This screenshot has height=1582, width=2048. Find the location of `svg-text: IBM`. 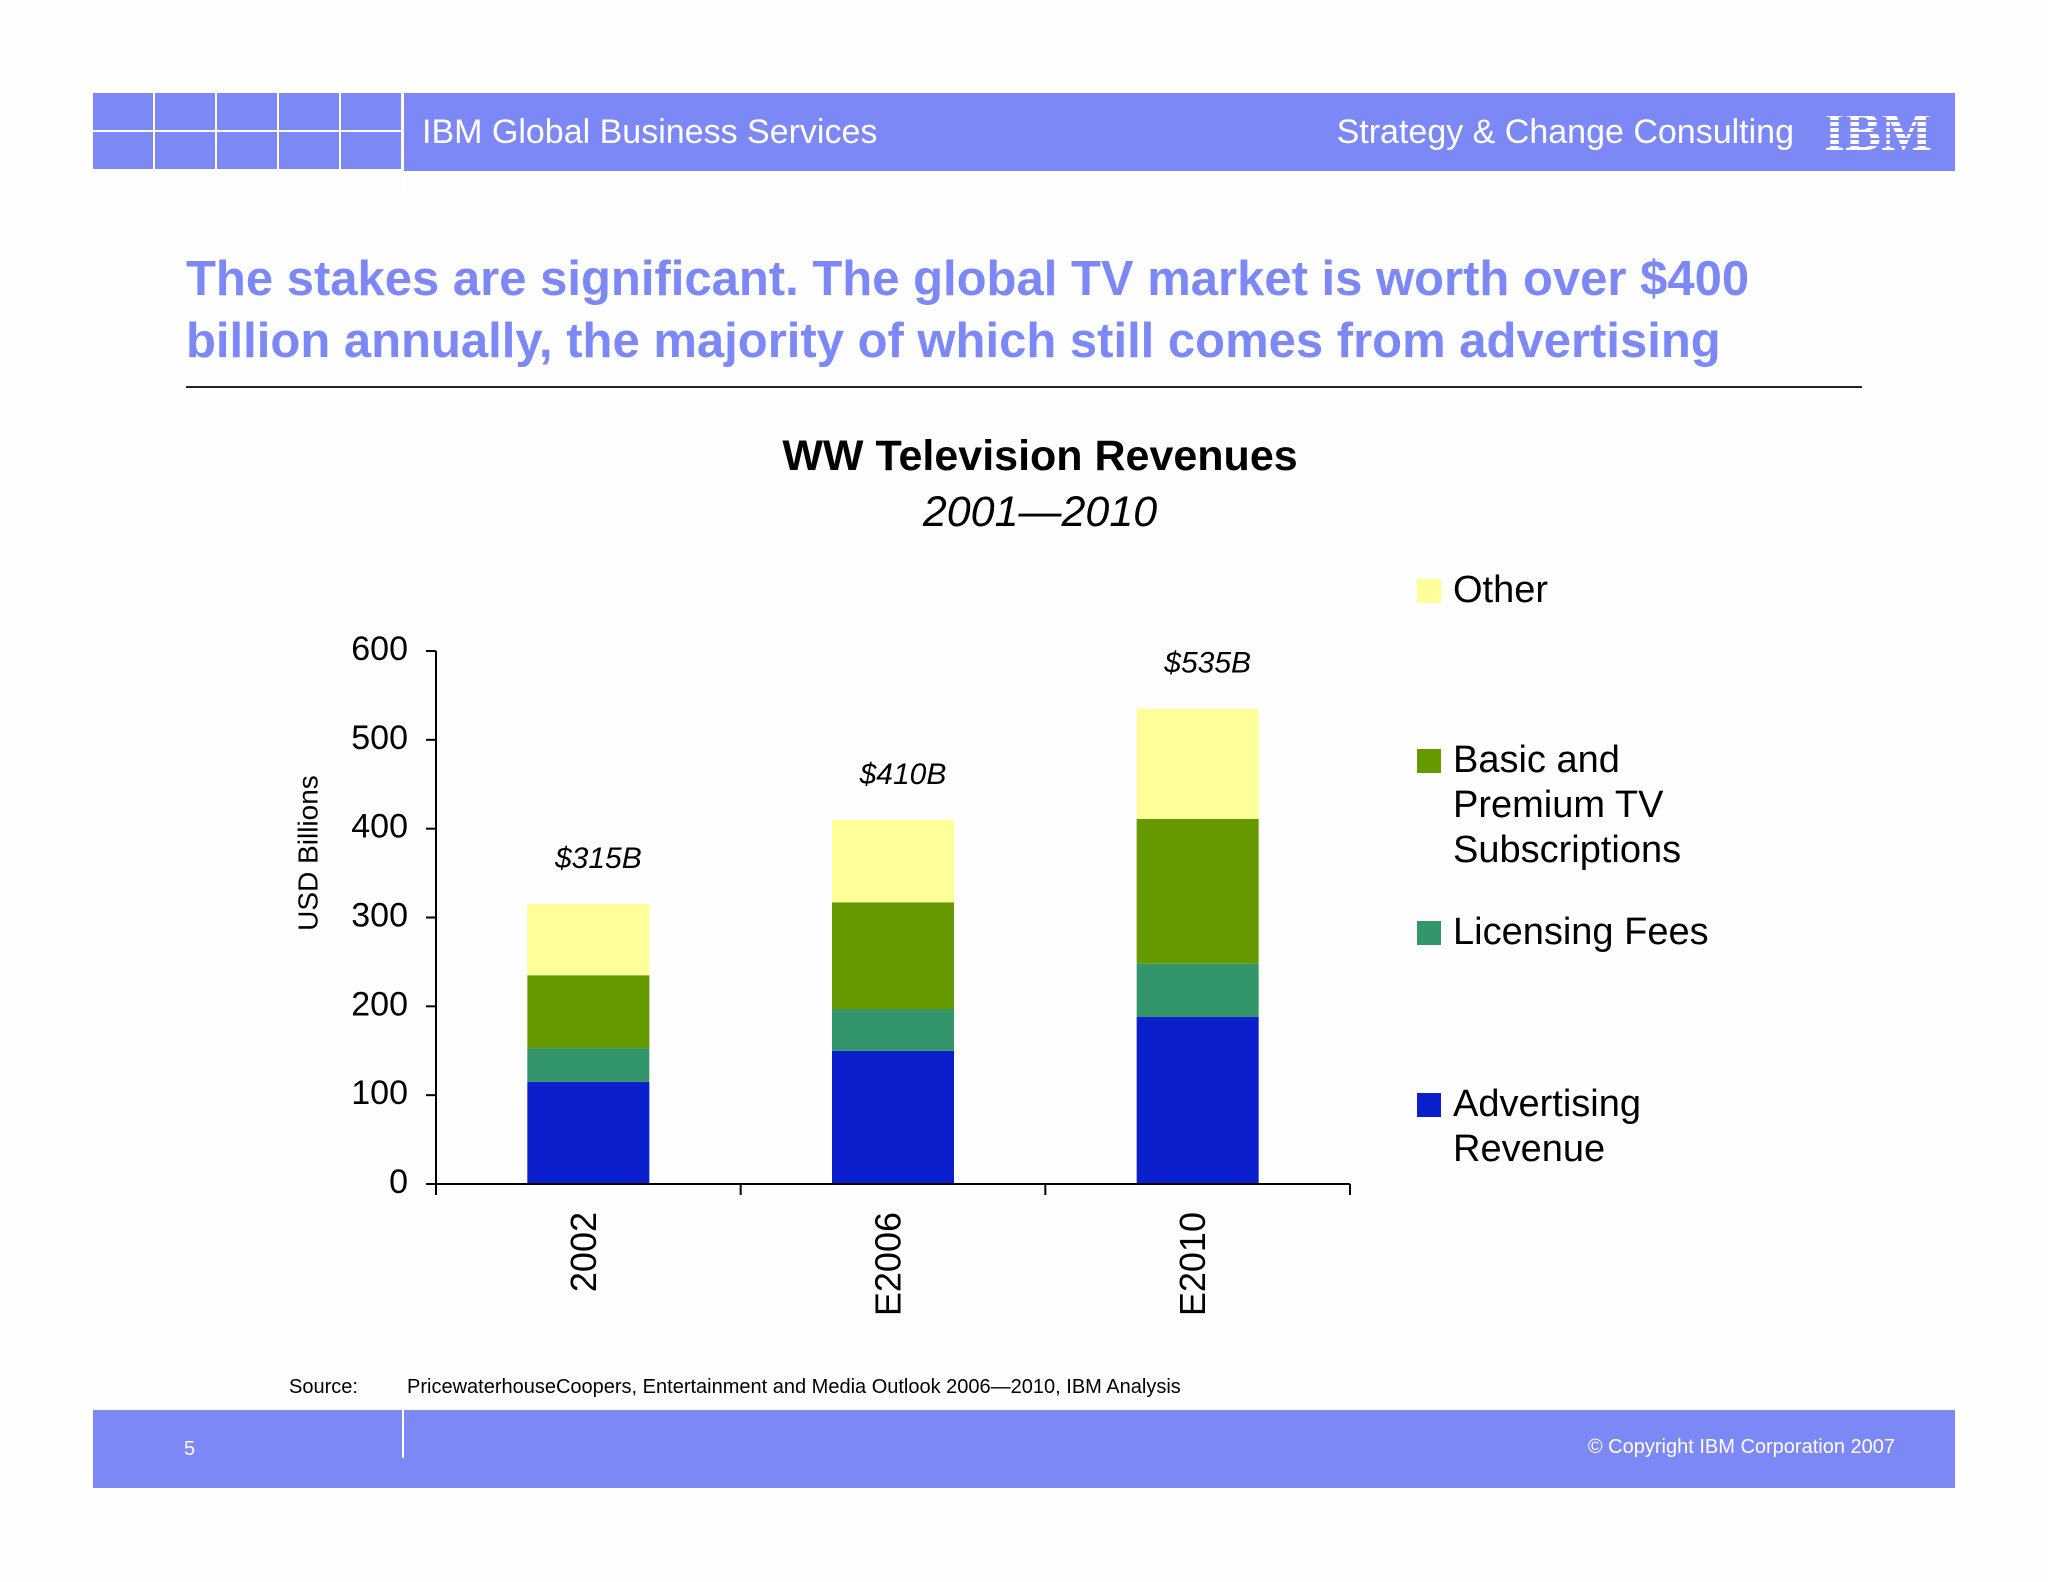

svg-text: IBM is located at coordinates (1878, 130).